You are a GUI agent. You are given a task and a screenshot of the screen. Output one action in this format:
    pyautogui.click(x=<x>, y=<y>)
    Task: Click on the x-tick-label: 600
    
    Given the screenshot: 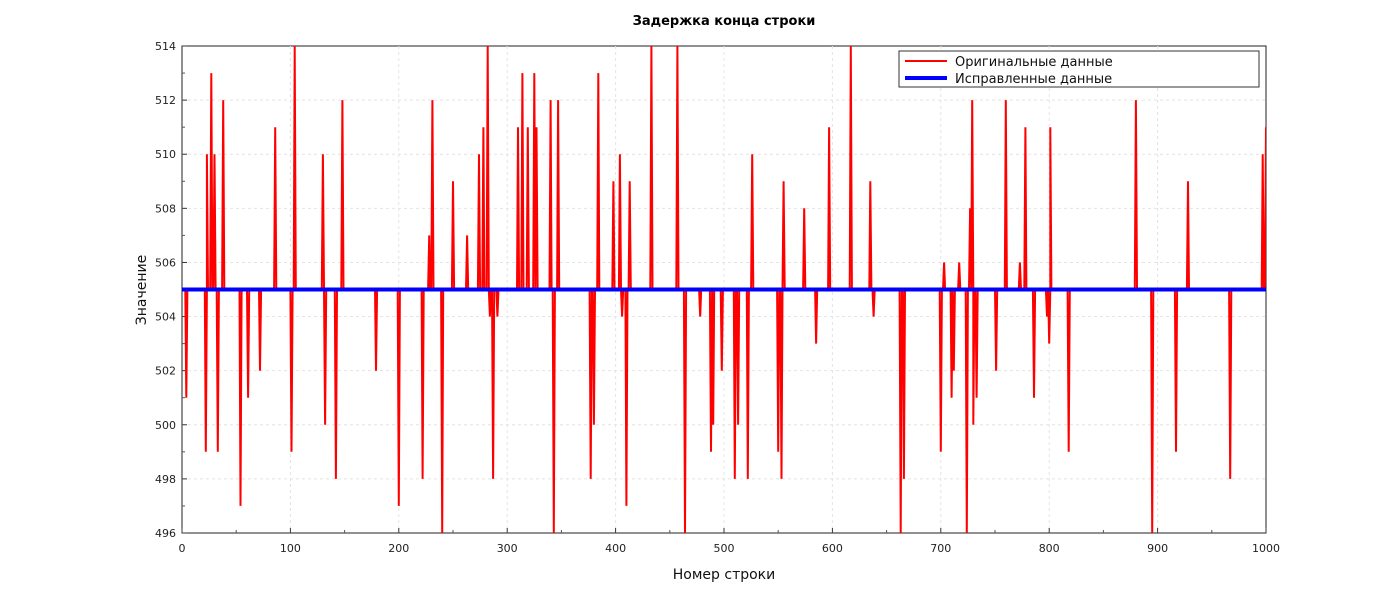 What is the action you would take?
    pyautogui.click(x=832, y=548)
    